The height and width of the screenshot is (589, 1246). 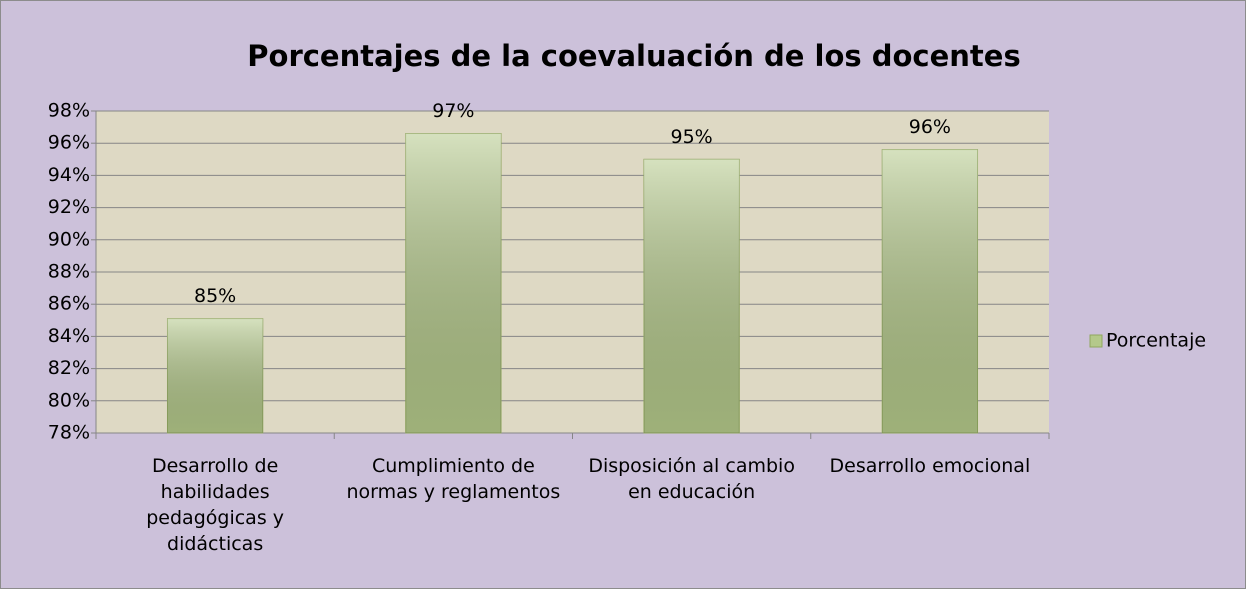 What do you see at coordinates (215, 296) in the screenshot?
I see `data-label: 85%` at bounding box center [215, 296].